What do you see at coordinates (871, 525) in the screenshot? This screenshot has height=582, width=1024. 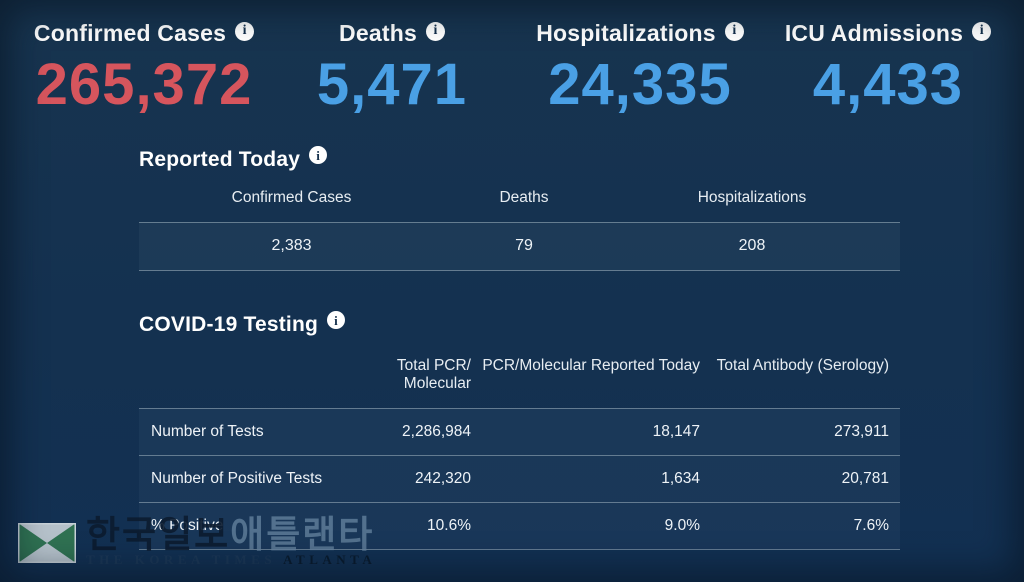 I see `cell-value: 7.6%` at bounding box center [871, 525].